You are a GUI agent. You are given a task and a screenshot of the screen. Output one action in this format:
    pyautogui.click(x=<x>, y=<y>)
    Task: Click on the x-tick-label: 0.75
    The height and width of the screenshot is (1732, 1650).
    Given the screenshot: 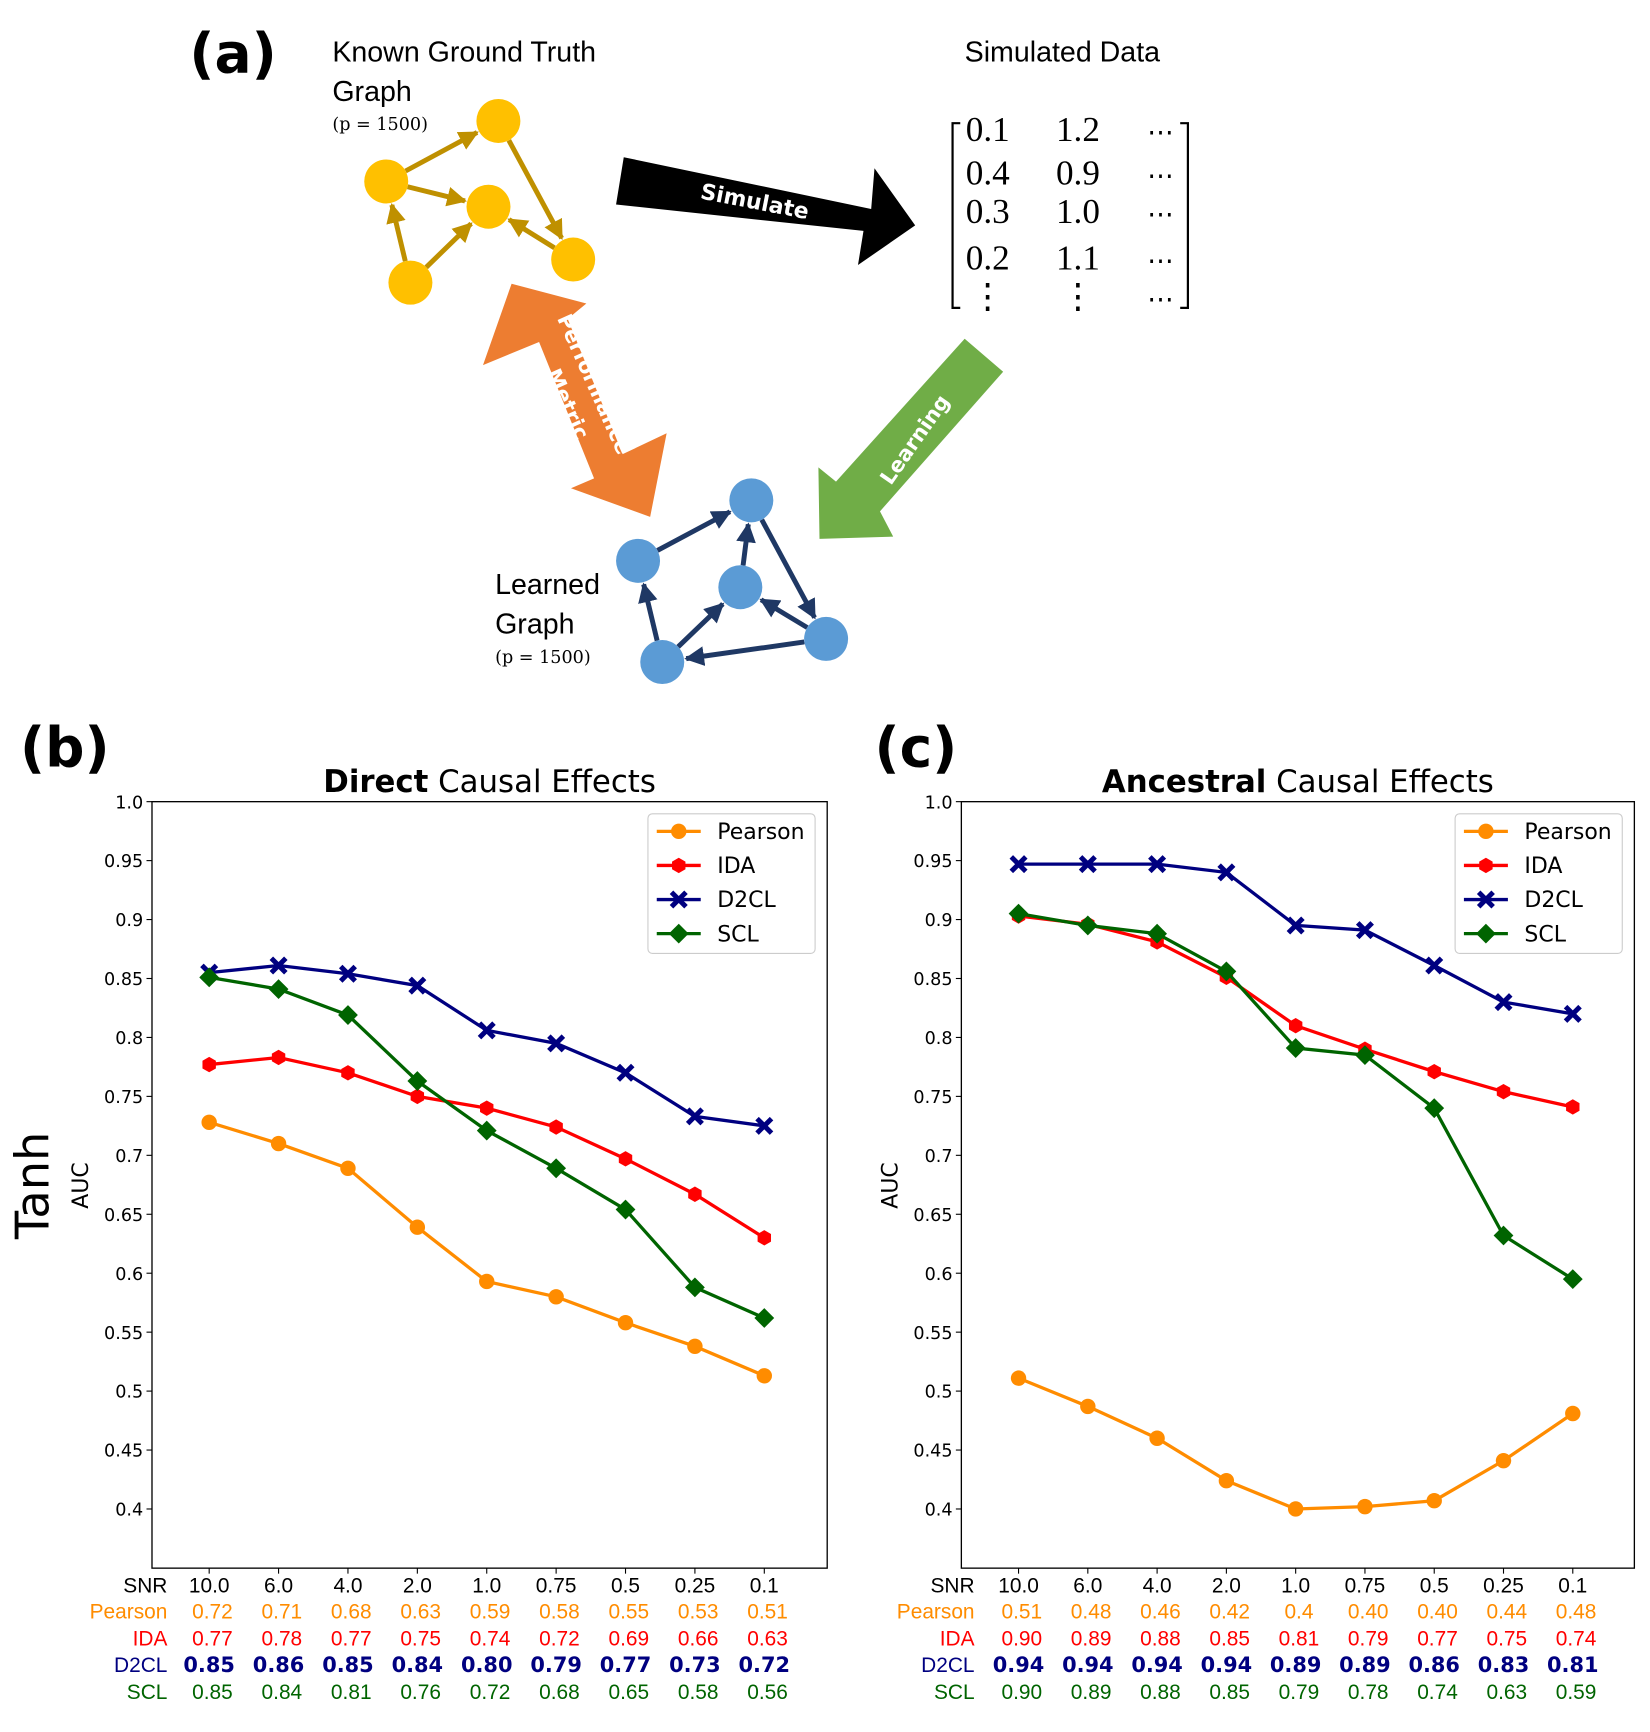 What is the action you would take?
    pyautogui.click(x=1365, y=1585)
    